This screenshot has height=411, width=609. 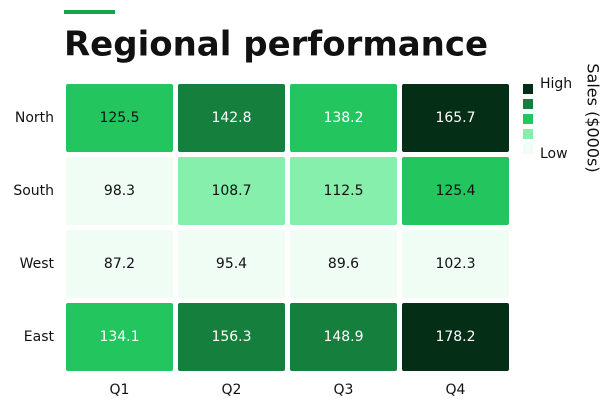 I want to click on cell-value: 98.3, so click(x=119, y=191).